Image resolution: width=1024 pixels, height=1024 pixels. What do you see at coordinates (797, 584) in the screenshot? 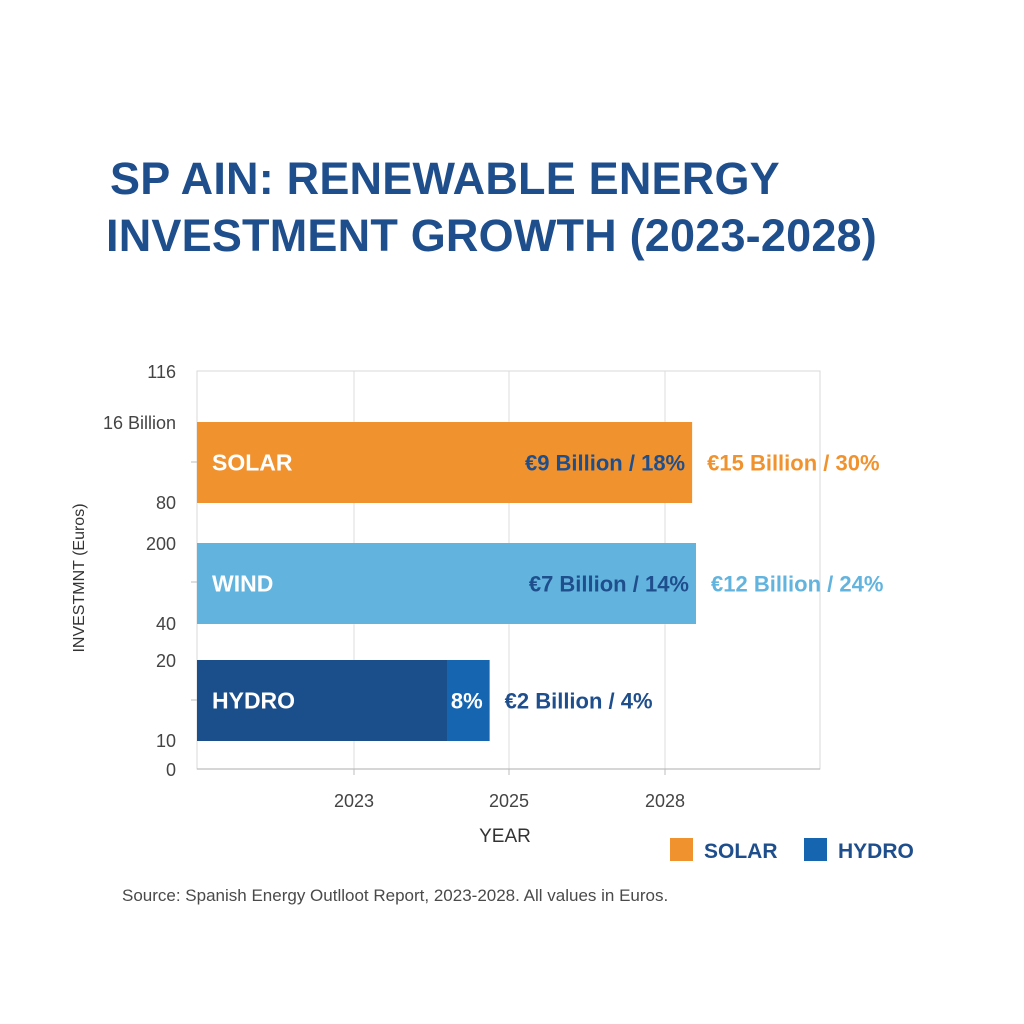
I see `bar-wind-outer-label: €12 Billion / 24%` at bounding box center [797, 584].